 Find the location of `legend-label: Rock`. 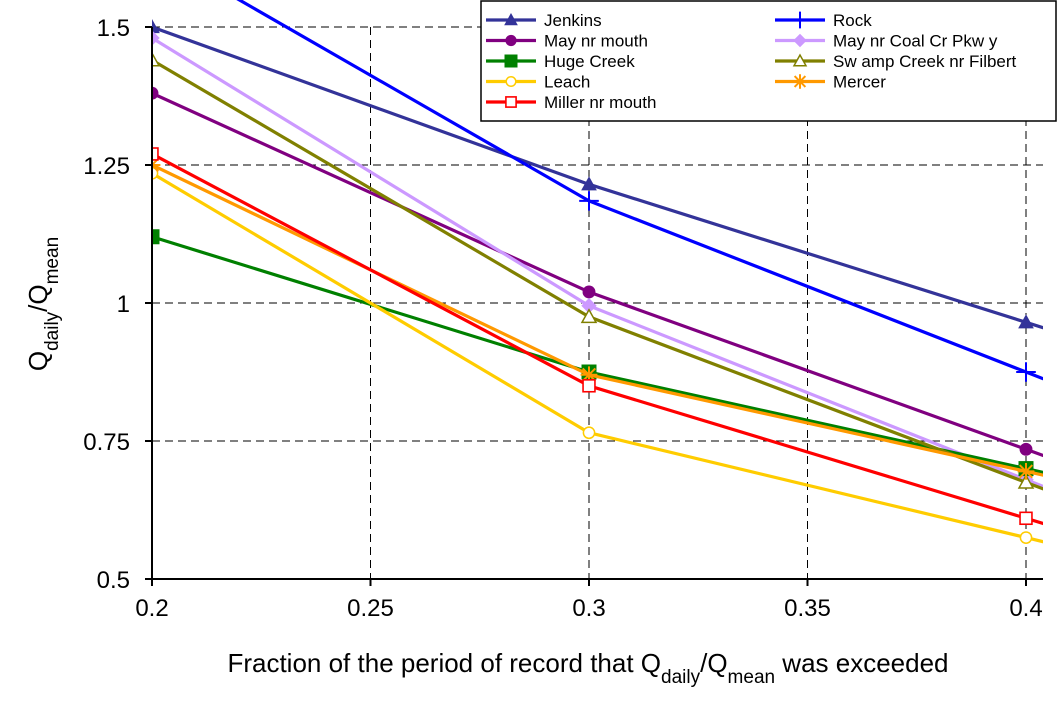

legend-label: Rock is located at coordinates (852, 20).